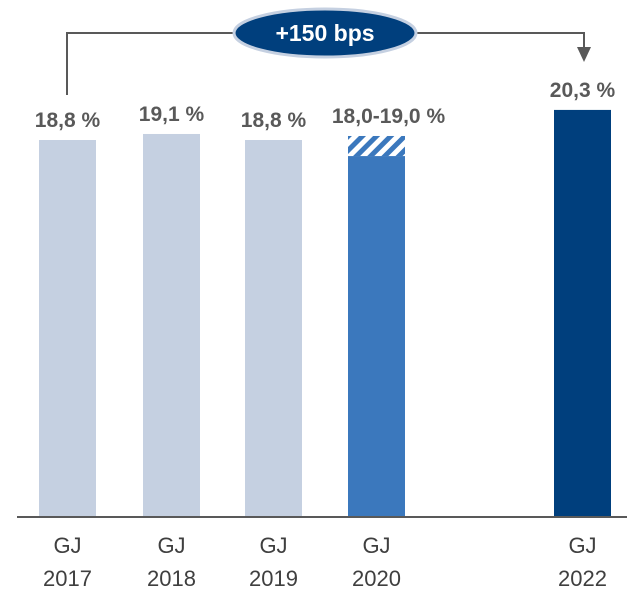 This screenshot has height=589, width=627. I want to click on bar-gj-2018, so click(171, 325).